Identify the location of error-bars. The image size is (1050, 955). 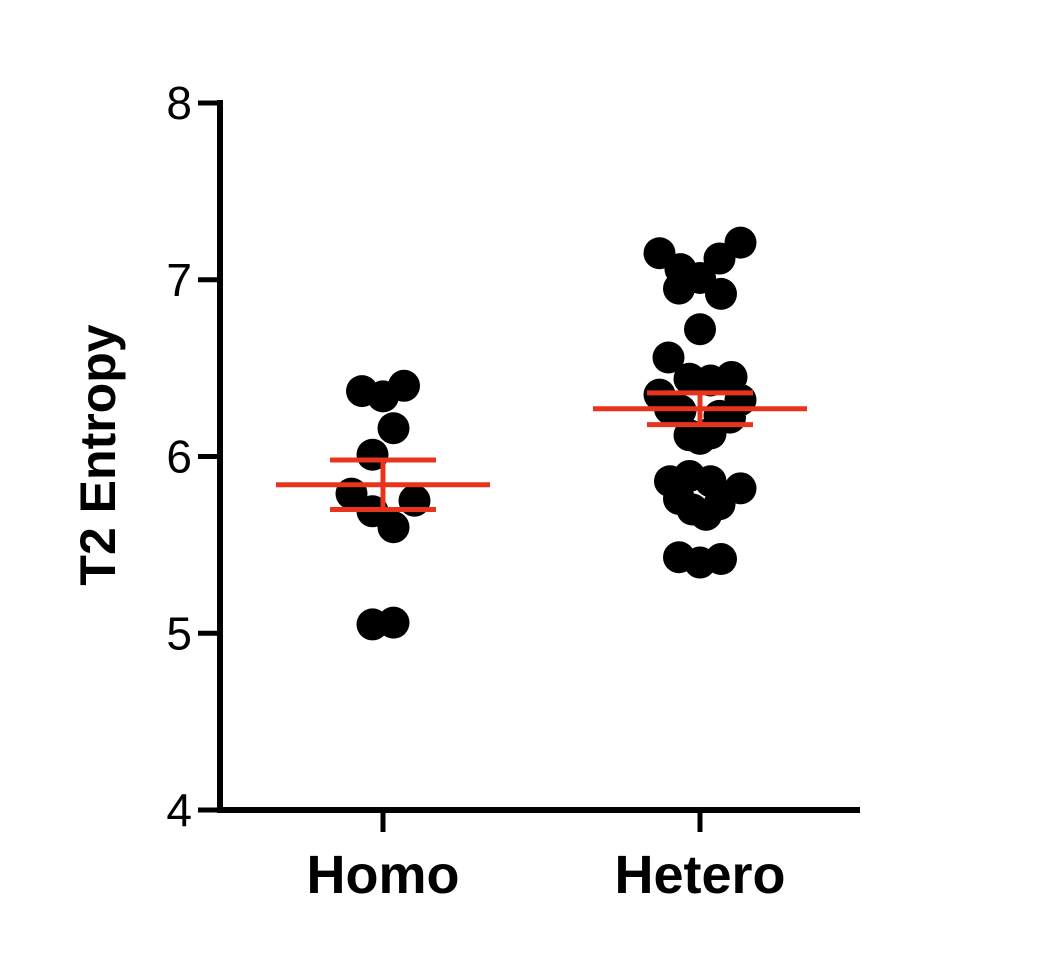
(541, 451).